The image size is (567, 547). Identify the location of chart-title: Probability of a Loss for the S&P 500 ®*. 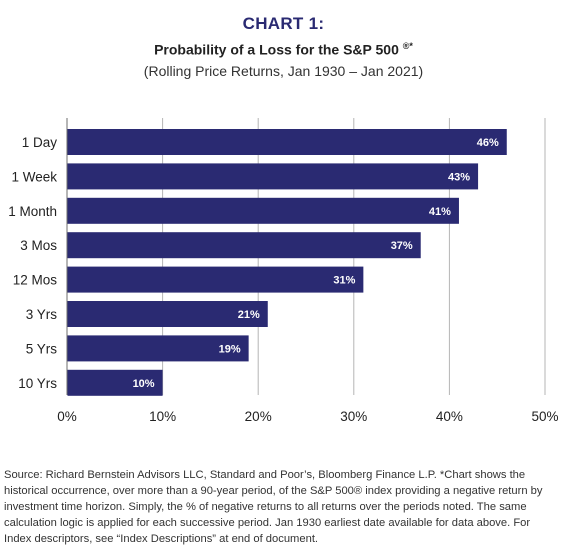
(283, 49).